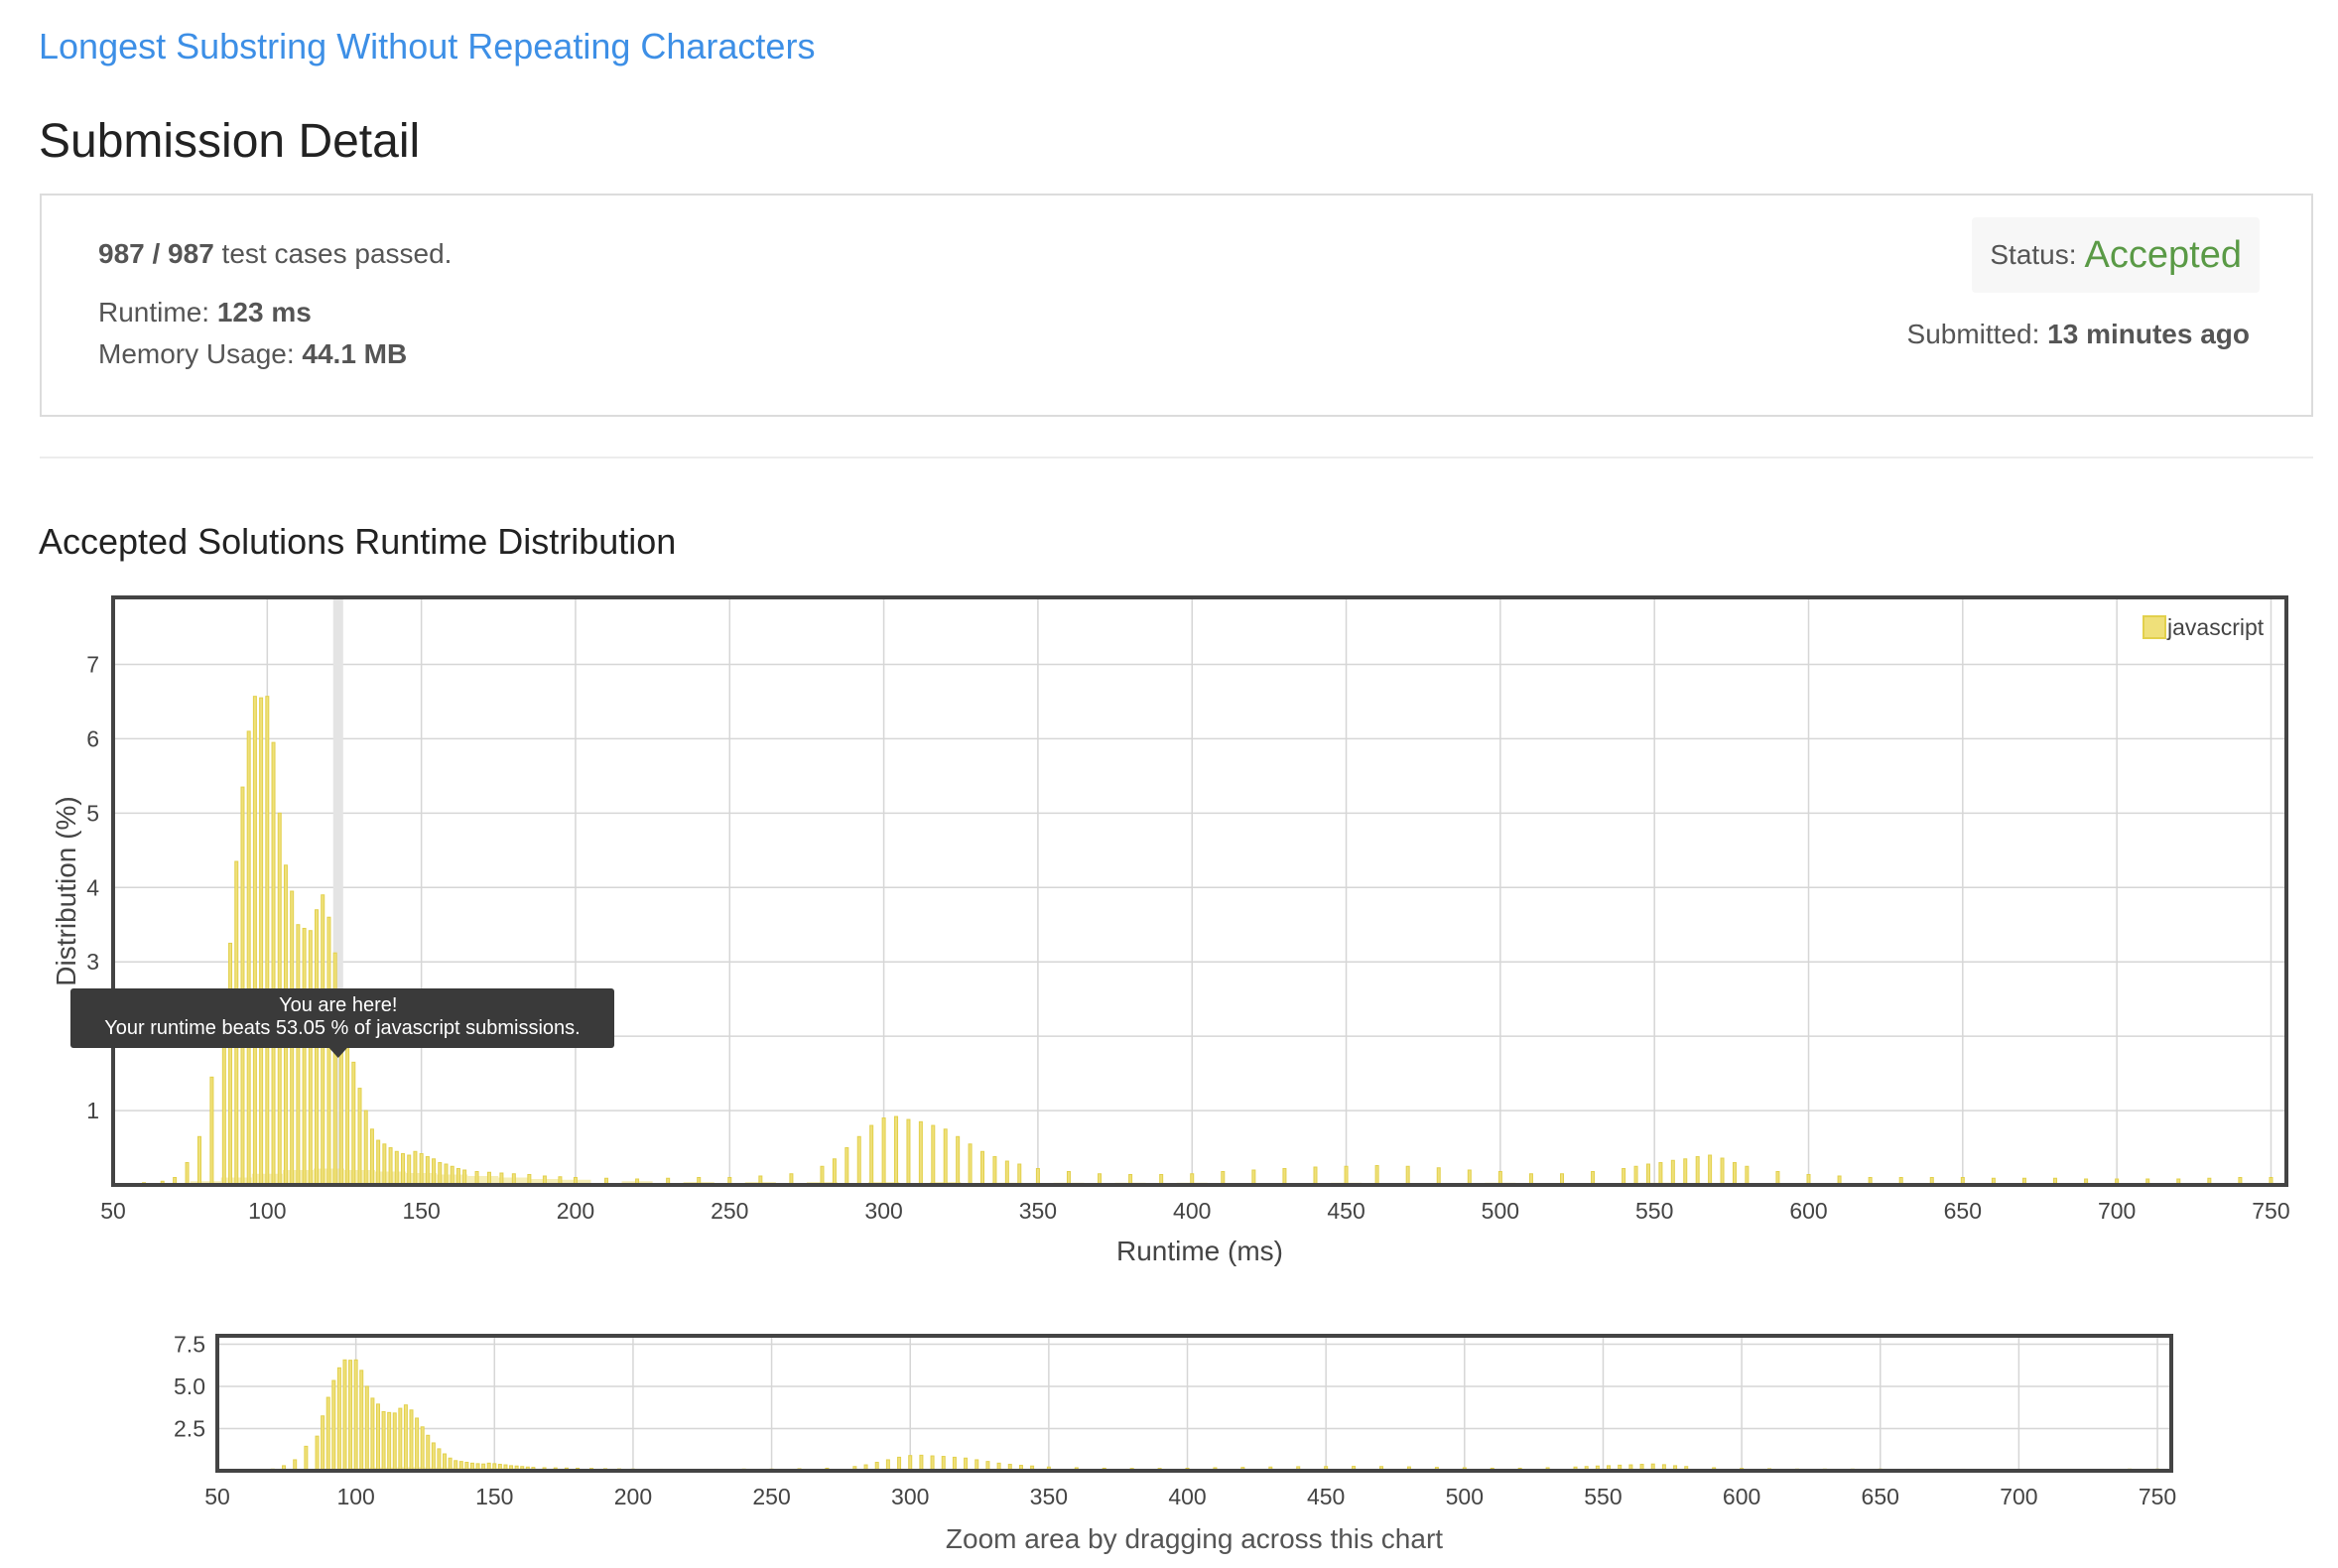 This screenshot has height=1568, width=2338. What do you see at coordinates (2204, 627) in the screenshot?
I see `chart-legend: javascript` at bounding box center [2204, 627].